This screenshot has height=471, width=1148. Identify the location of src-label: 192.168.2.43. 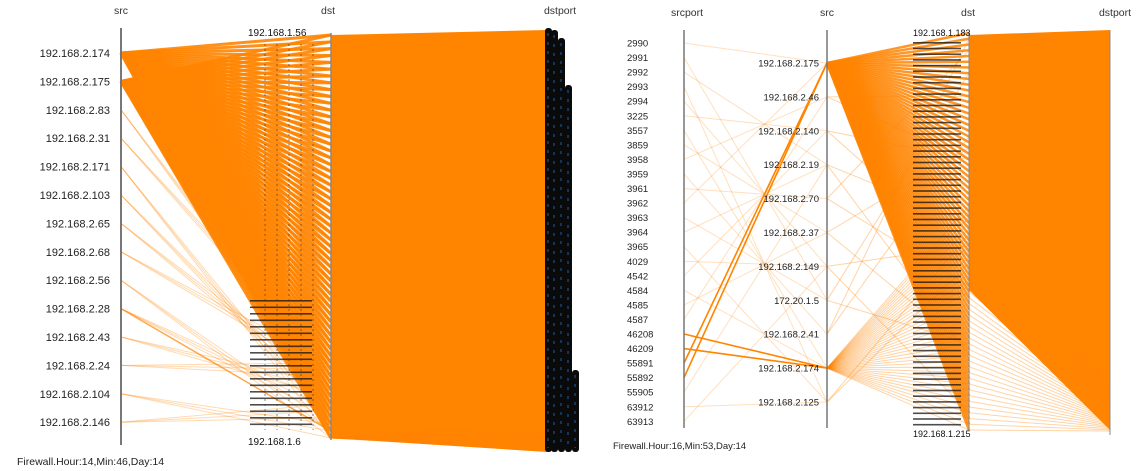
(78, 338).